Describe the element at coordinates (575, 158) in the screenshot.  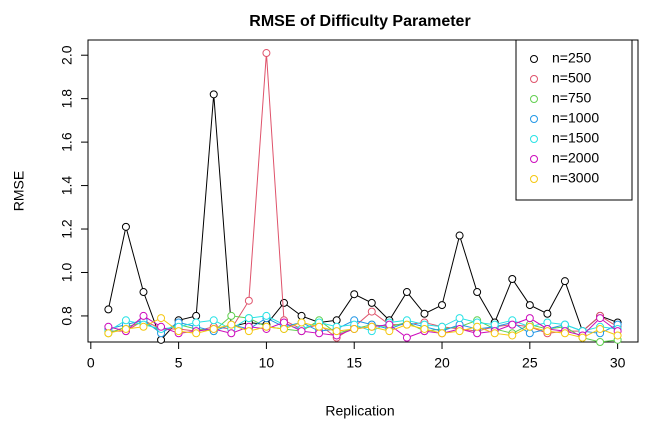
I see `legend-label: n=2000` at that location.